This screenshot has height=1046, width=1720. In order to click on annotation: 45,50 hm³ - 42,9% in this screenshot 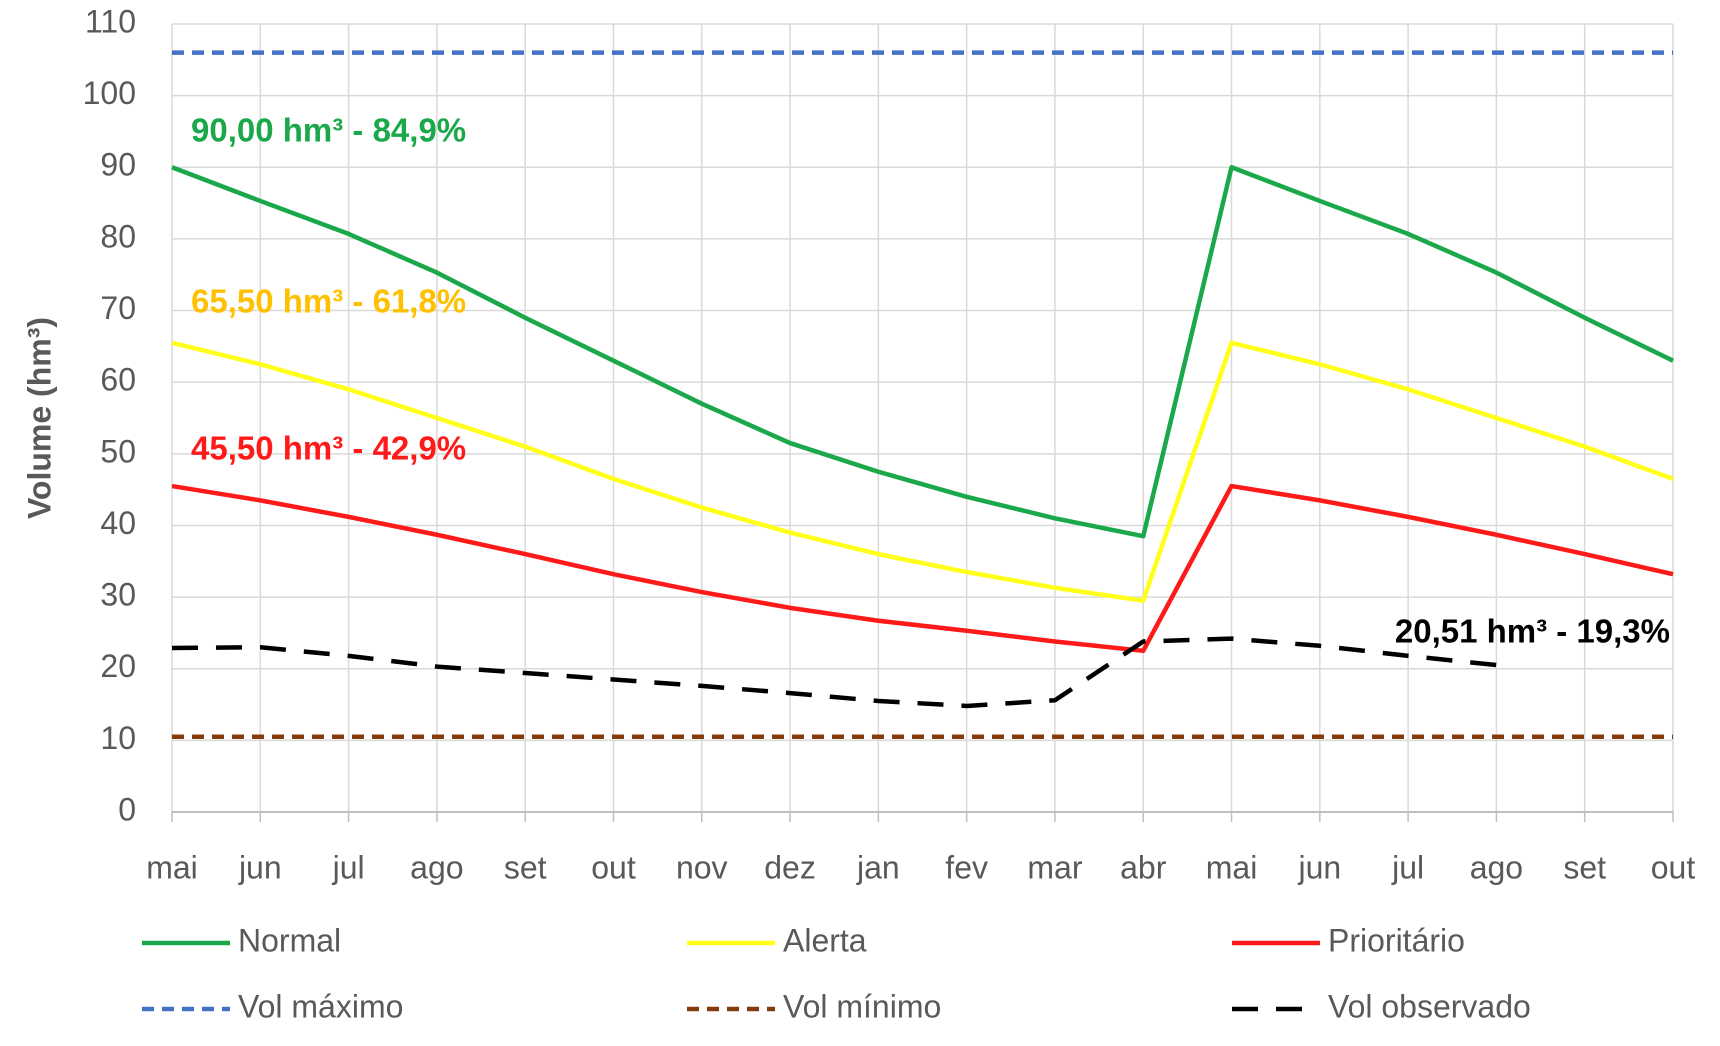, I will do `click(328, 448)`.